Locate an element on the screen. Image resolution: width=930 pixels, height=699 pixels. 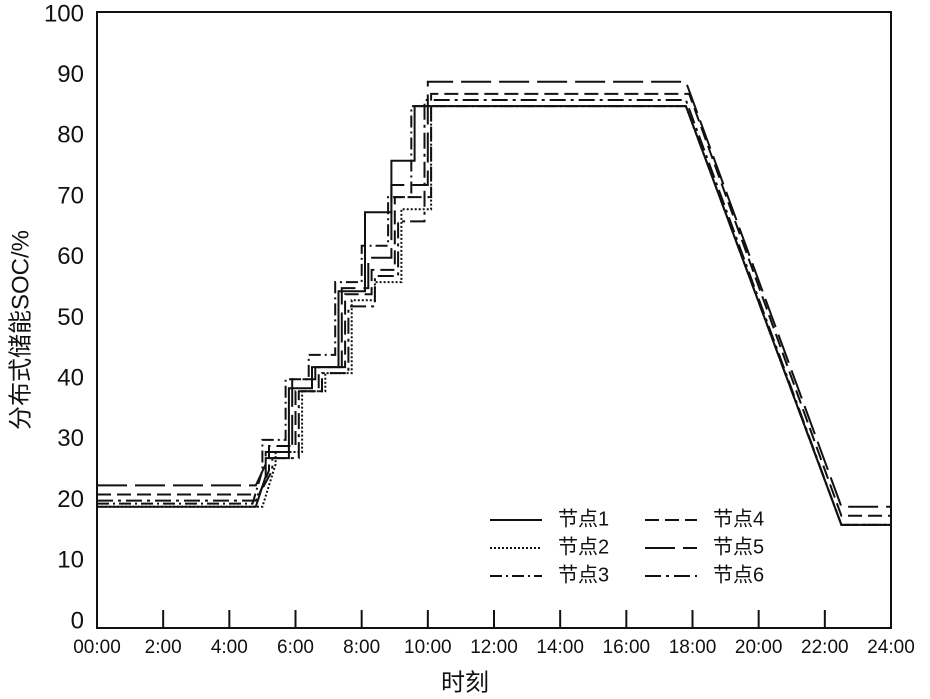
legend-label: 节点5 is located at coordinates (738, 546).